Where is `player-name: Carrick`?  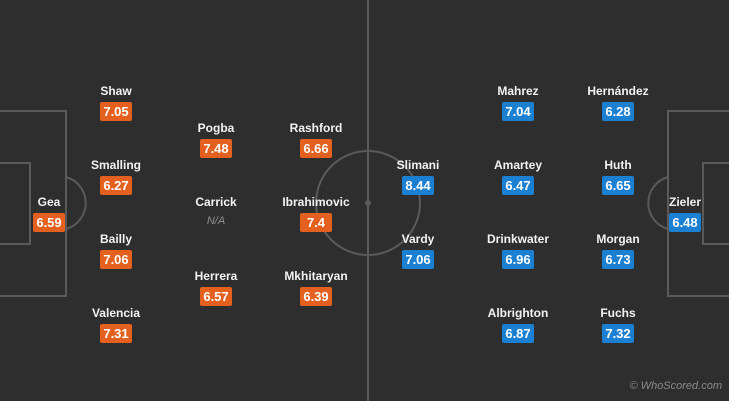
player-name: Carrick is located at coordinates (216, 202).